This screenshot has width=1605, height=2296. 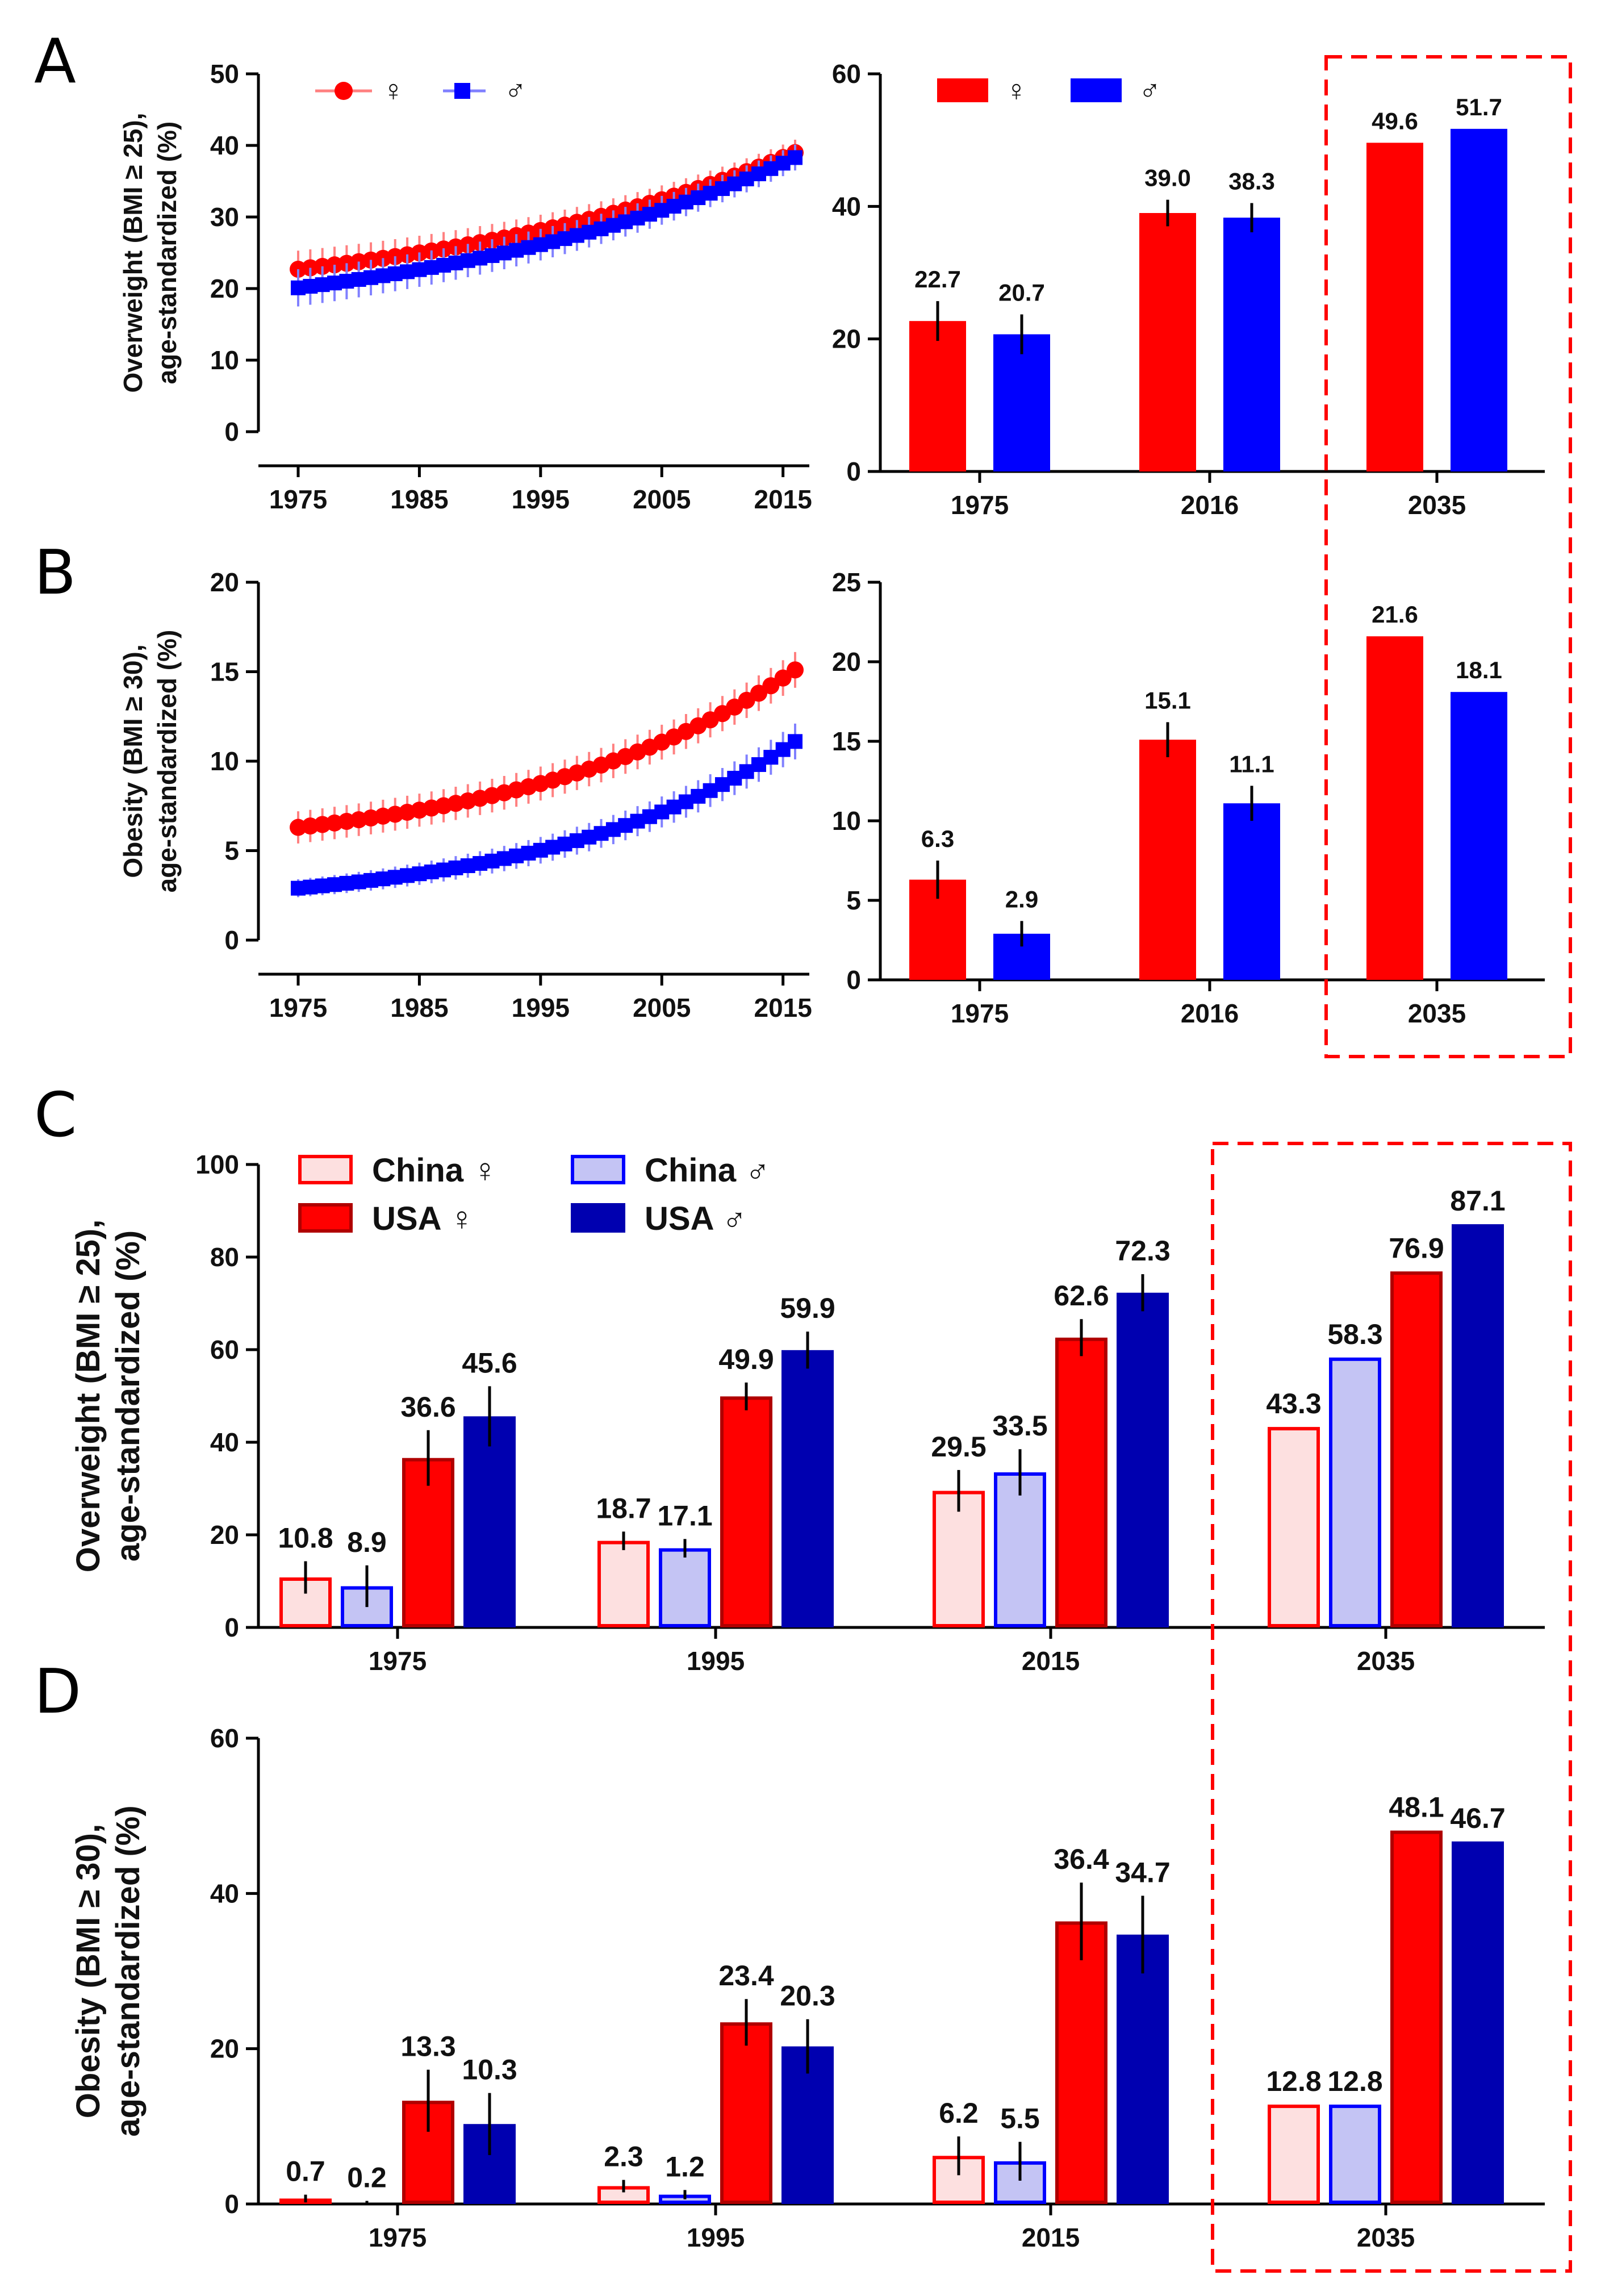 What do you see at coordinates (423, 1218) in the screenshot?
I see `legend-label-2: USA ♀` at bounding box center [423, 1218].